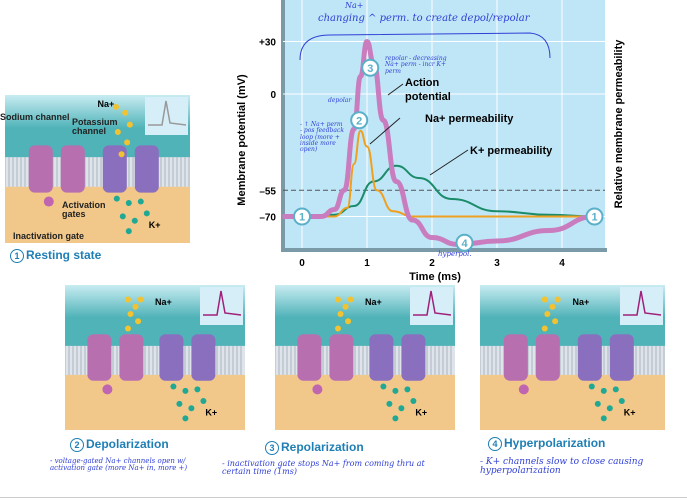  I want to click on caption-number: 3, so click(272, 448).